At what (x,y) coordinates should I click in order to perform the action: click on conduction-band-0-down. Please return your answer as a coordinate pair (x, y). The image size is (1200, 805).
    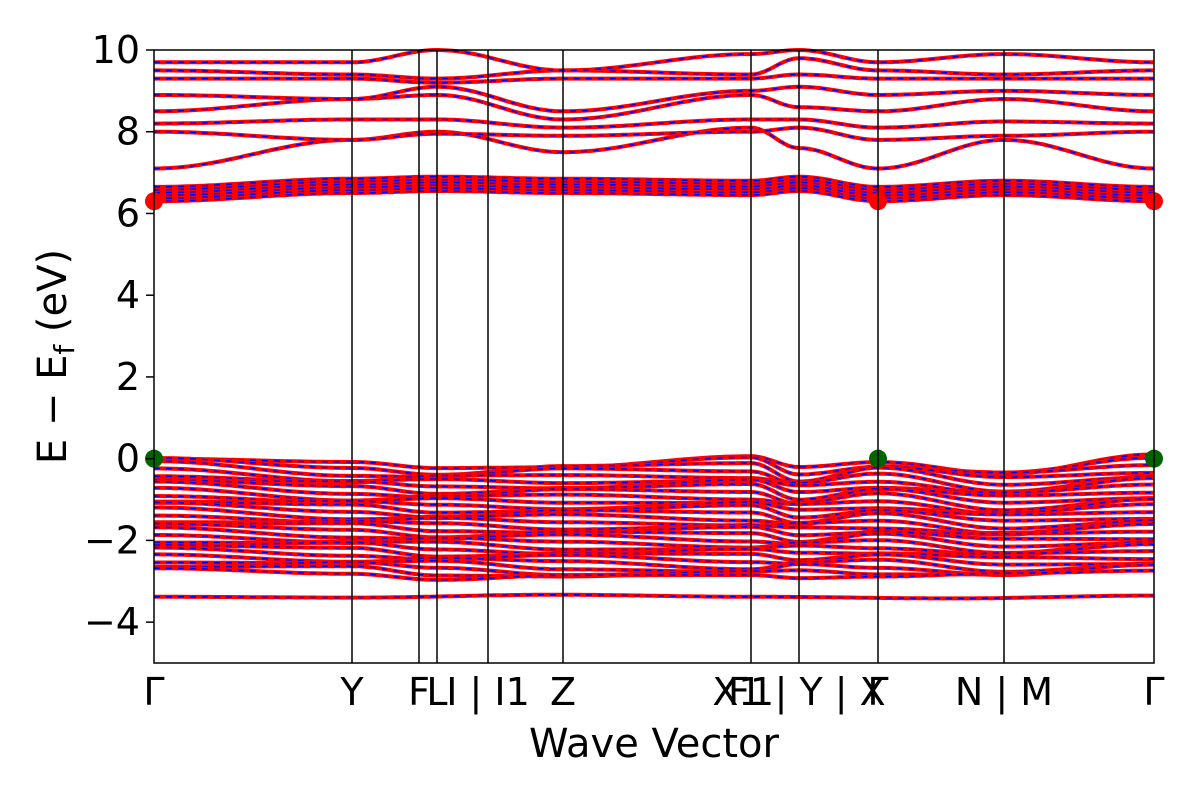
    Looking at the image, I should click on (654, 148).